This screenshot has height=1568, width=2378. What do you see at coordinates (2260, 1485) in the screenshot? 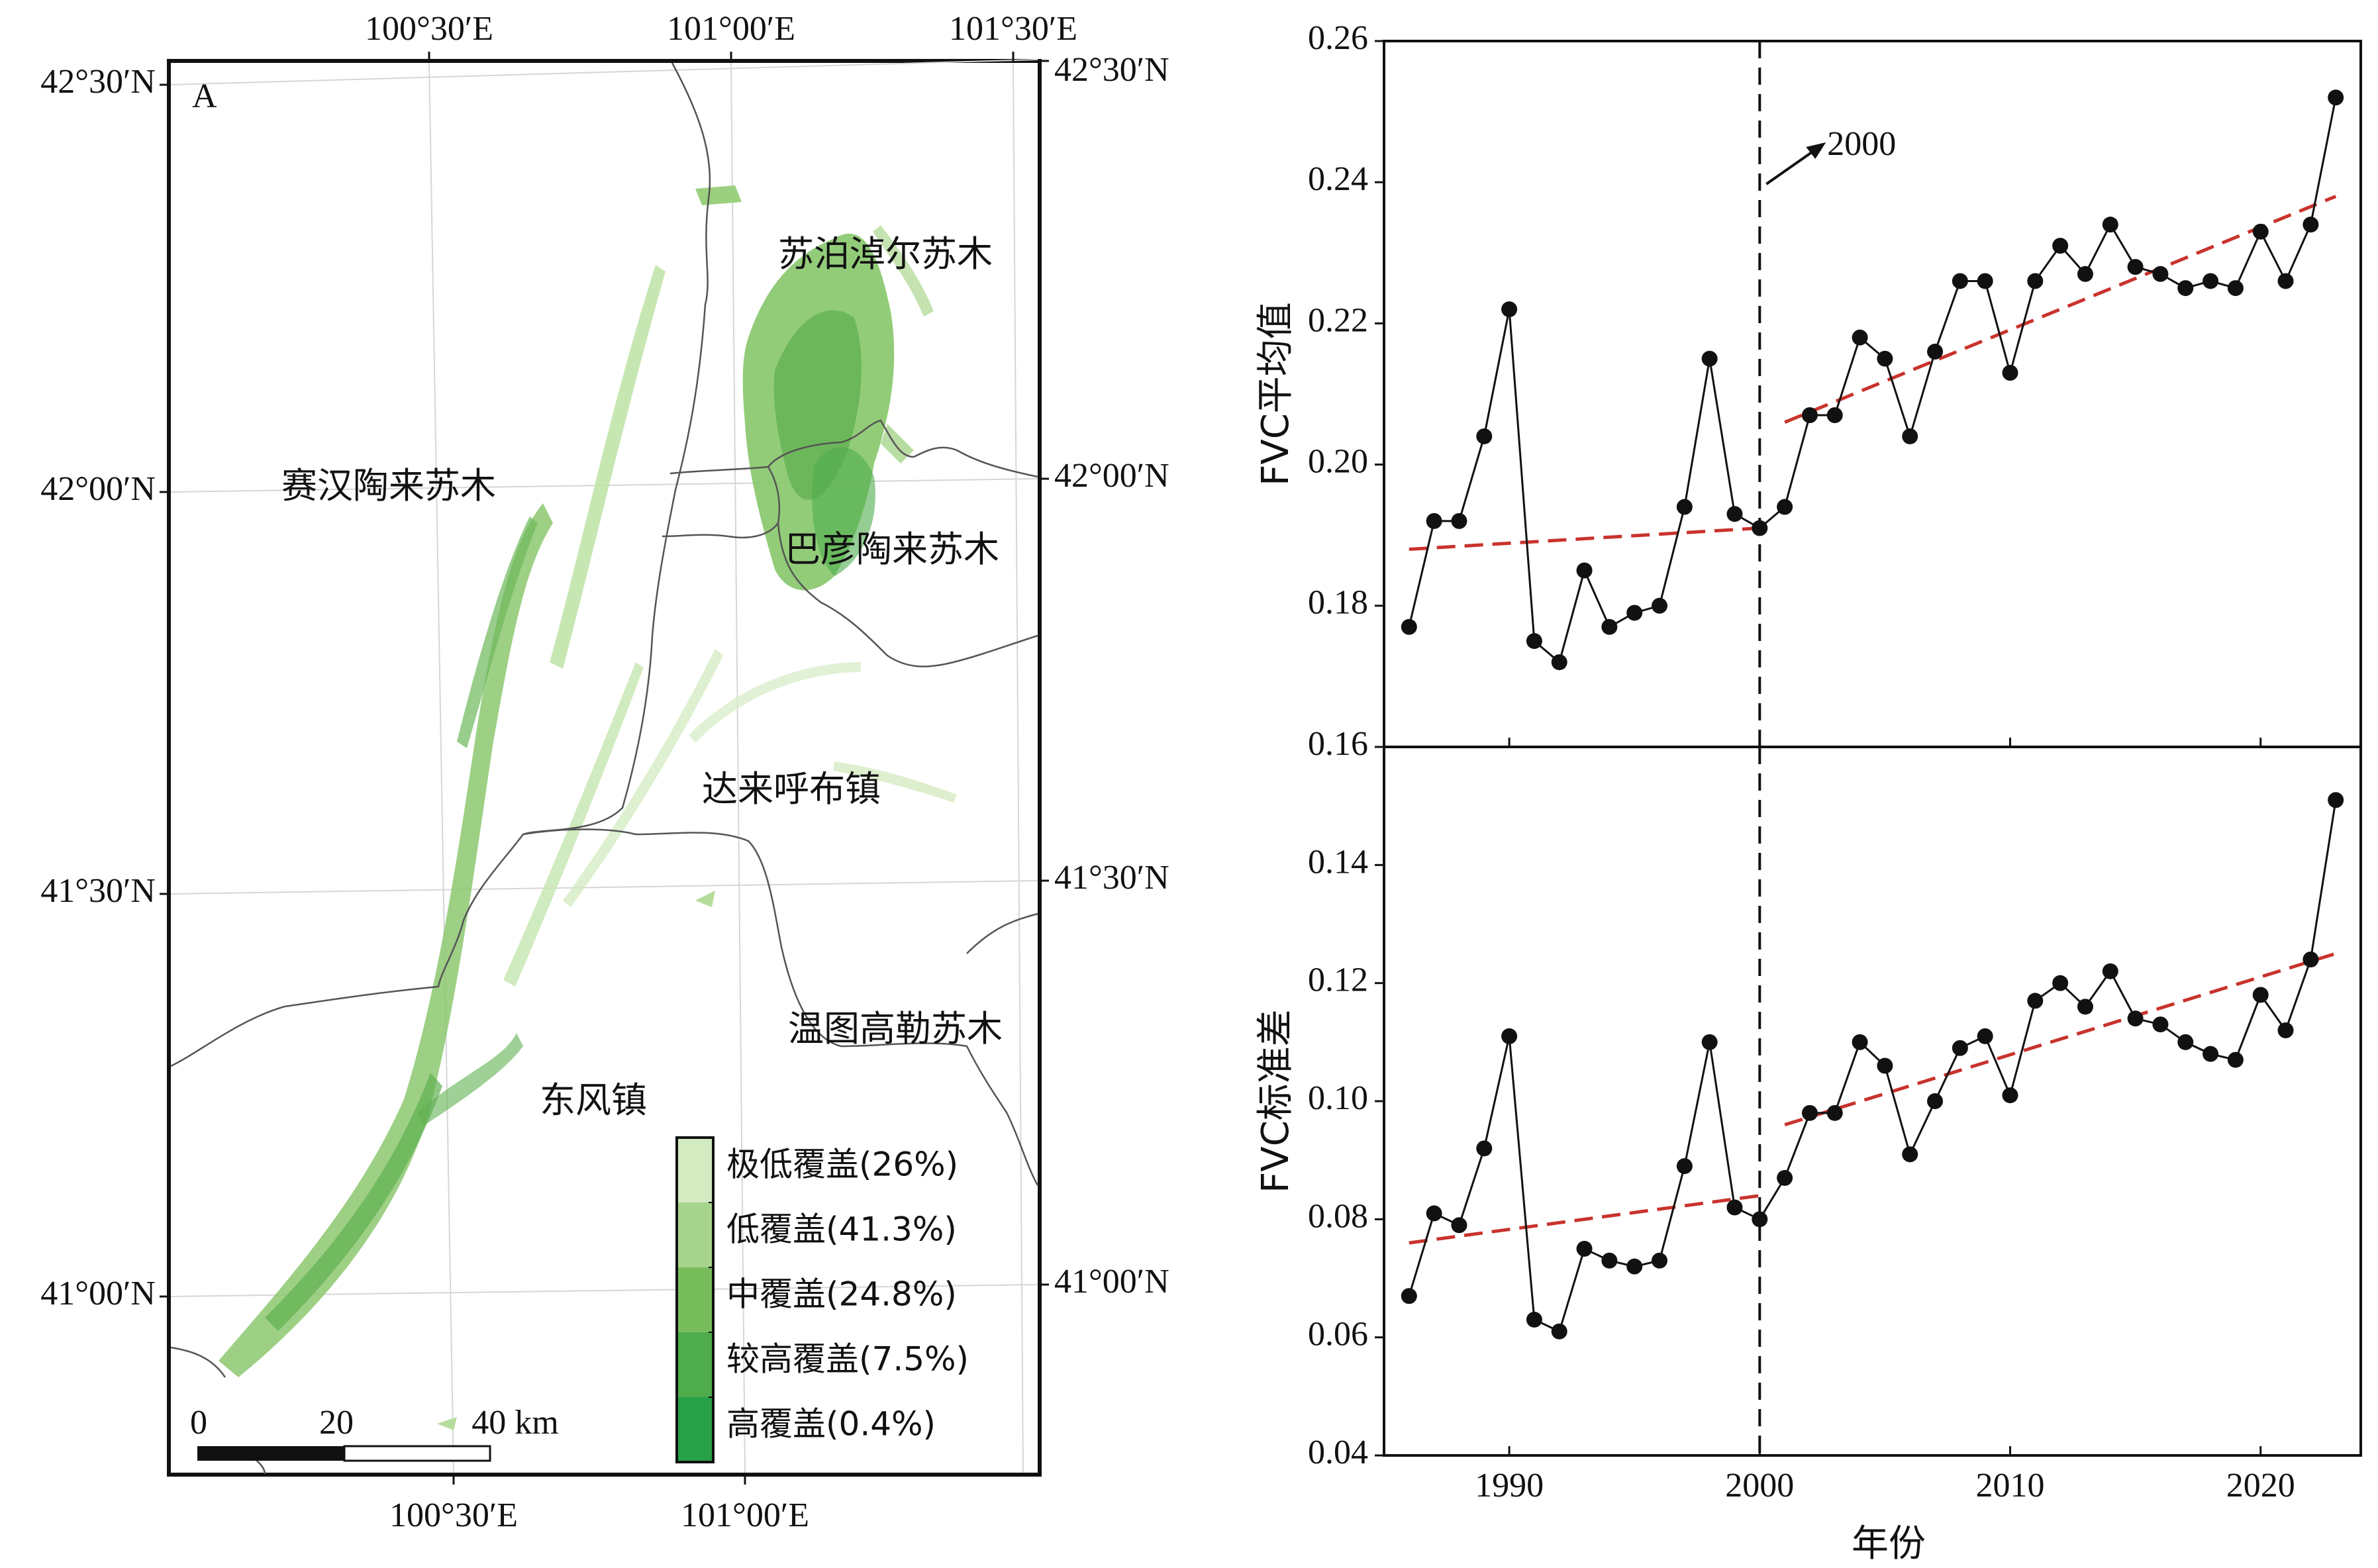
I see `std-xtick-label: 2020` at bounding box center [2260, 1485].